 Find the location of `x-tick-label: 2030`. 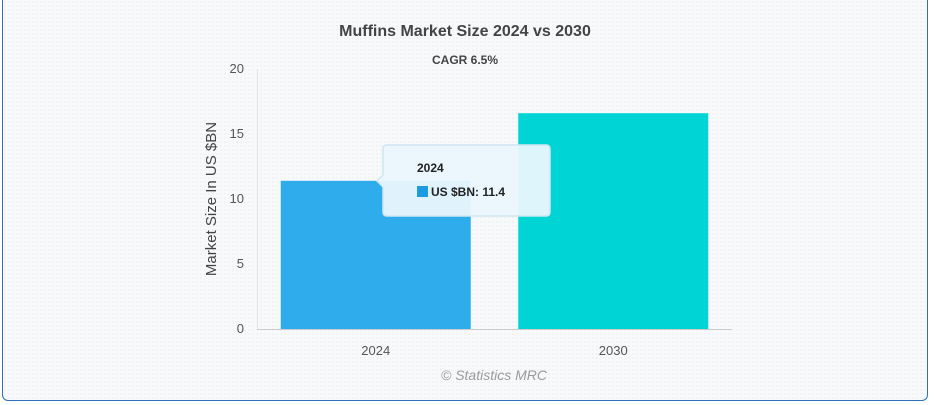

x-tick-label: 2030 is located at coordinates (613, 350).